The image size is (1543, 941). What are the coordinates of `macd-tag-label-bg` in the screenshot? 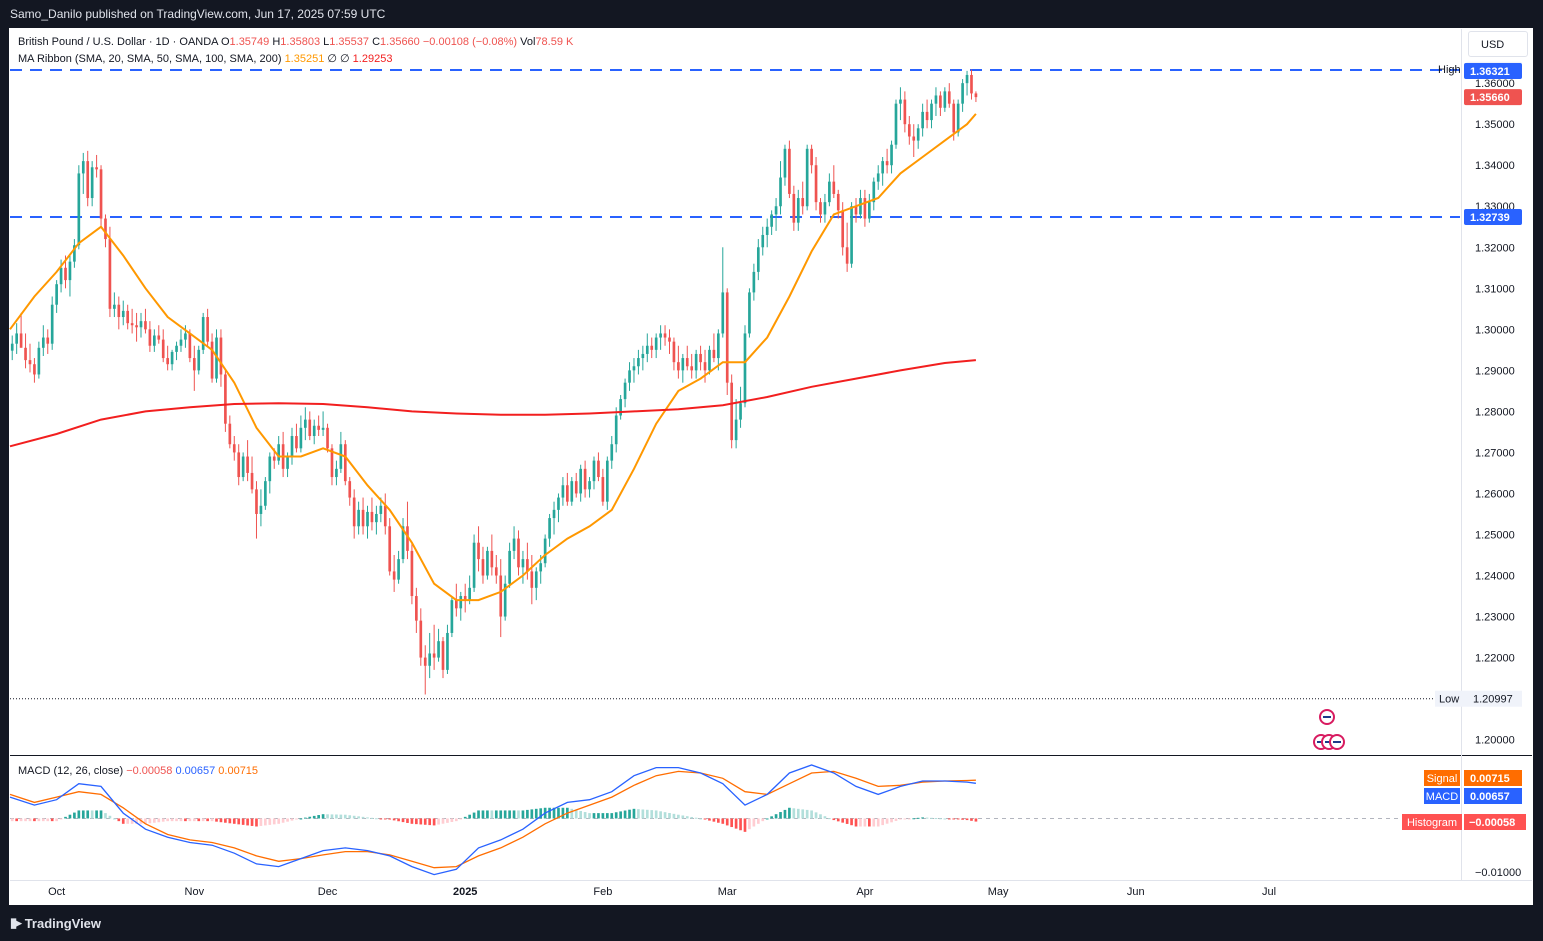 It's located at (1442, 796).